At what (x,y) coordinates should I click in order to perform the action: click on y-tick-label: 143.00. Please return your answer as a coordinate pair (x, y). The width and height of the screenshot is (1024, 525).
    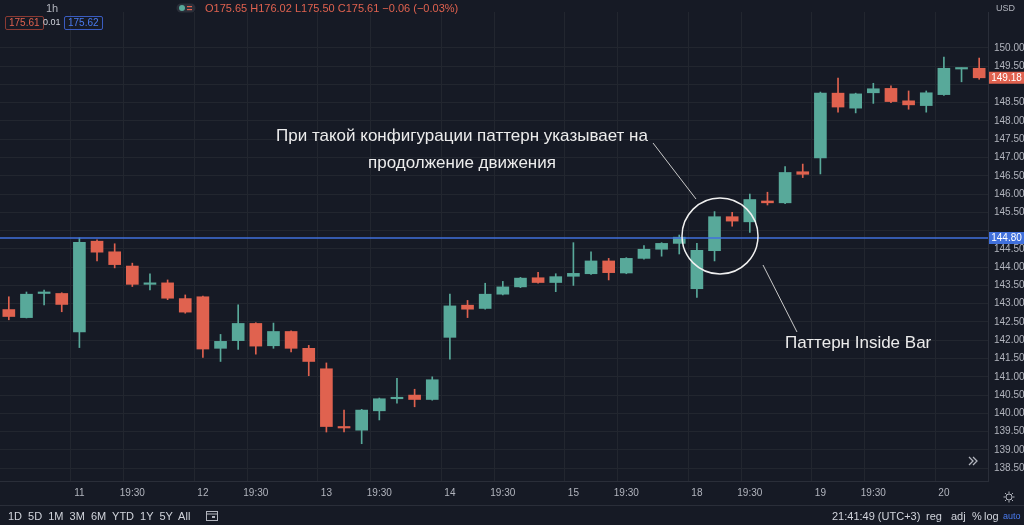
    Looking at the image, I should click on (1009, 303).